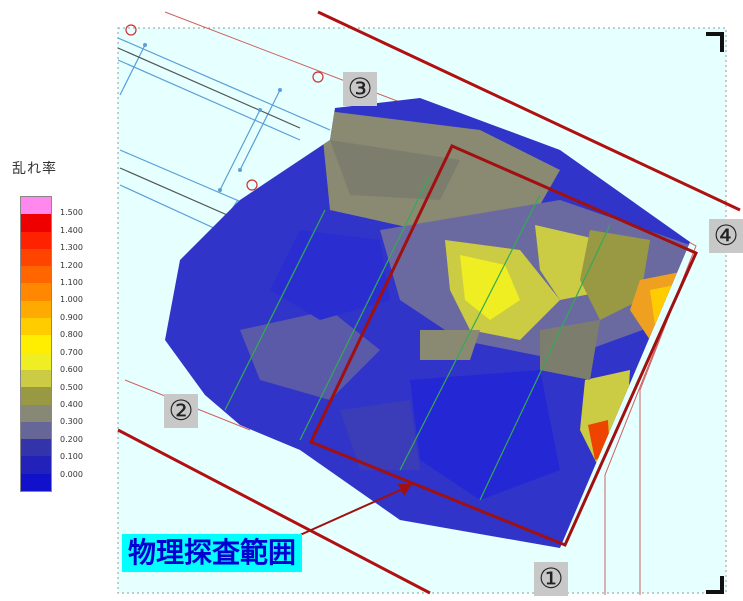 The width and height of the screenshot is (743, 601). I want to click on legend-label: 0.800, so click(71, 335).